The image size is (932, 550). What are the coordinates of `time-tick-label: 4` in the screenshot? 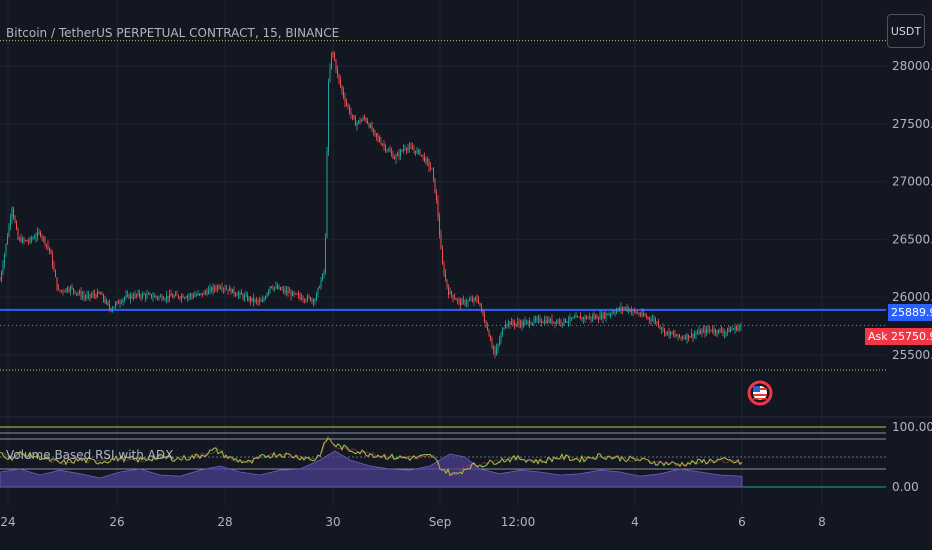 It's located at (635, 522).